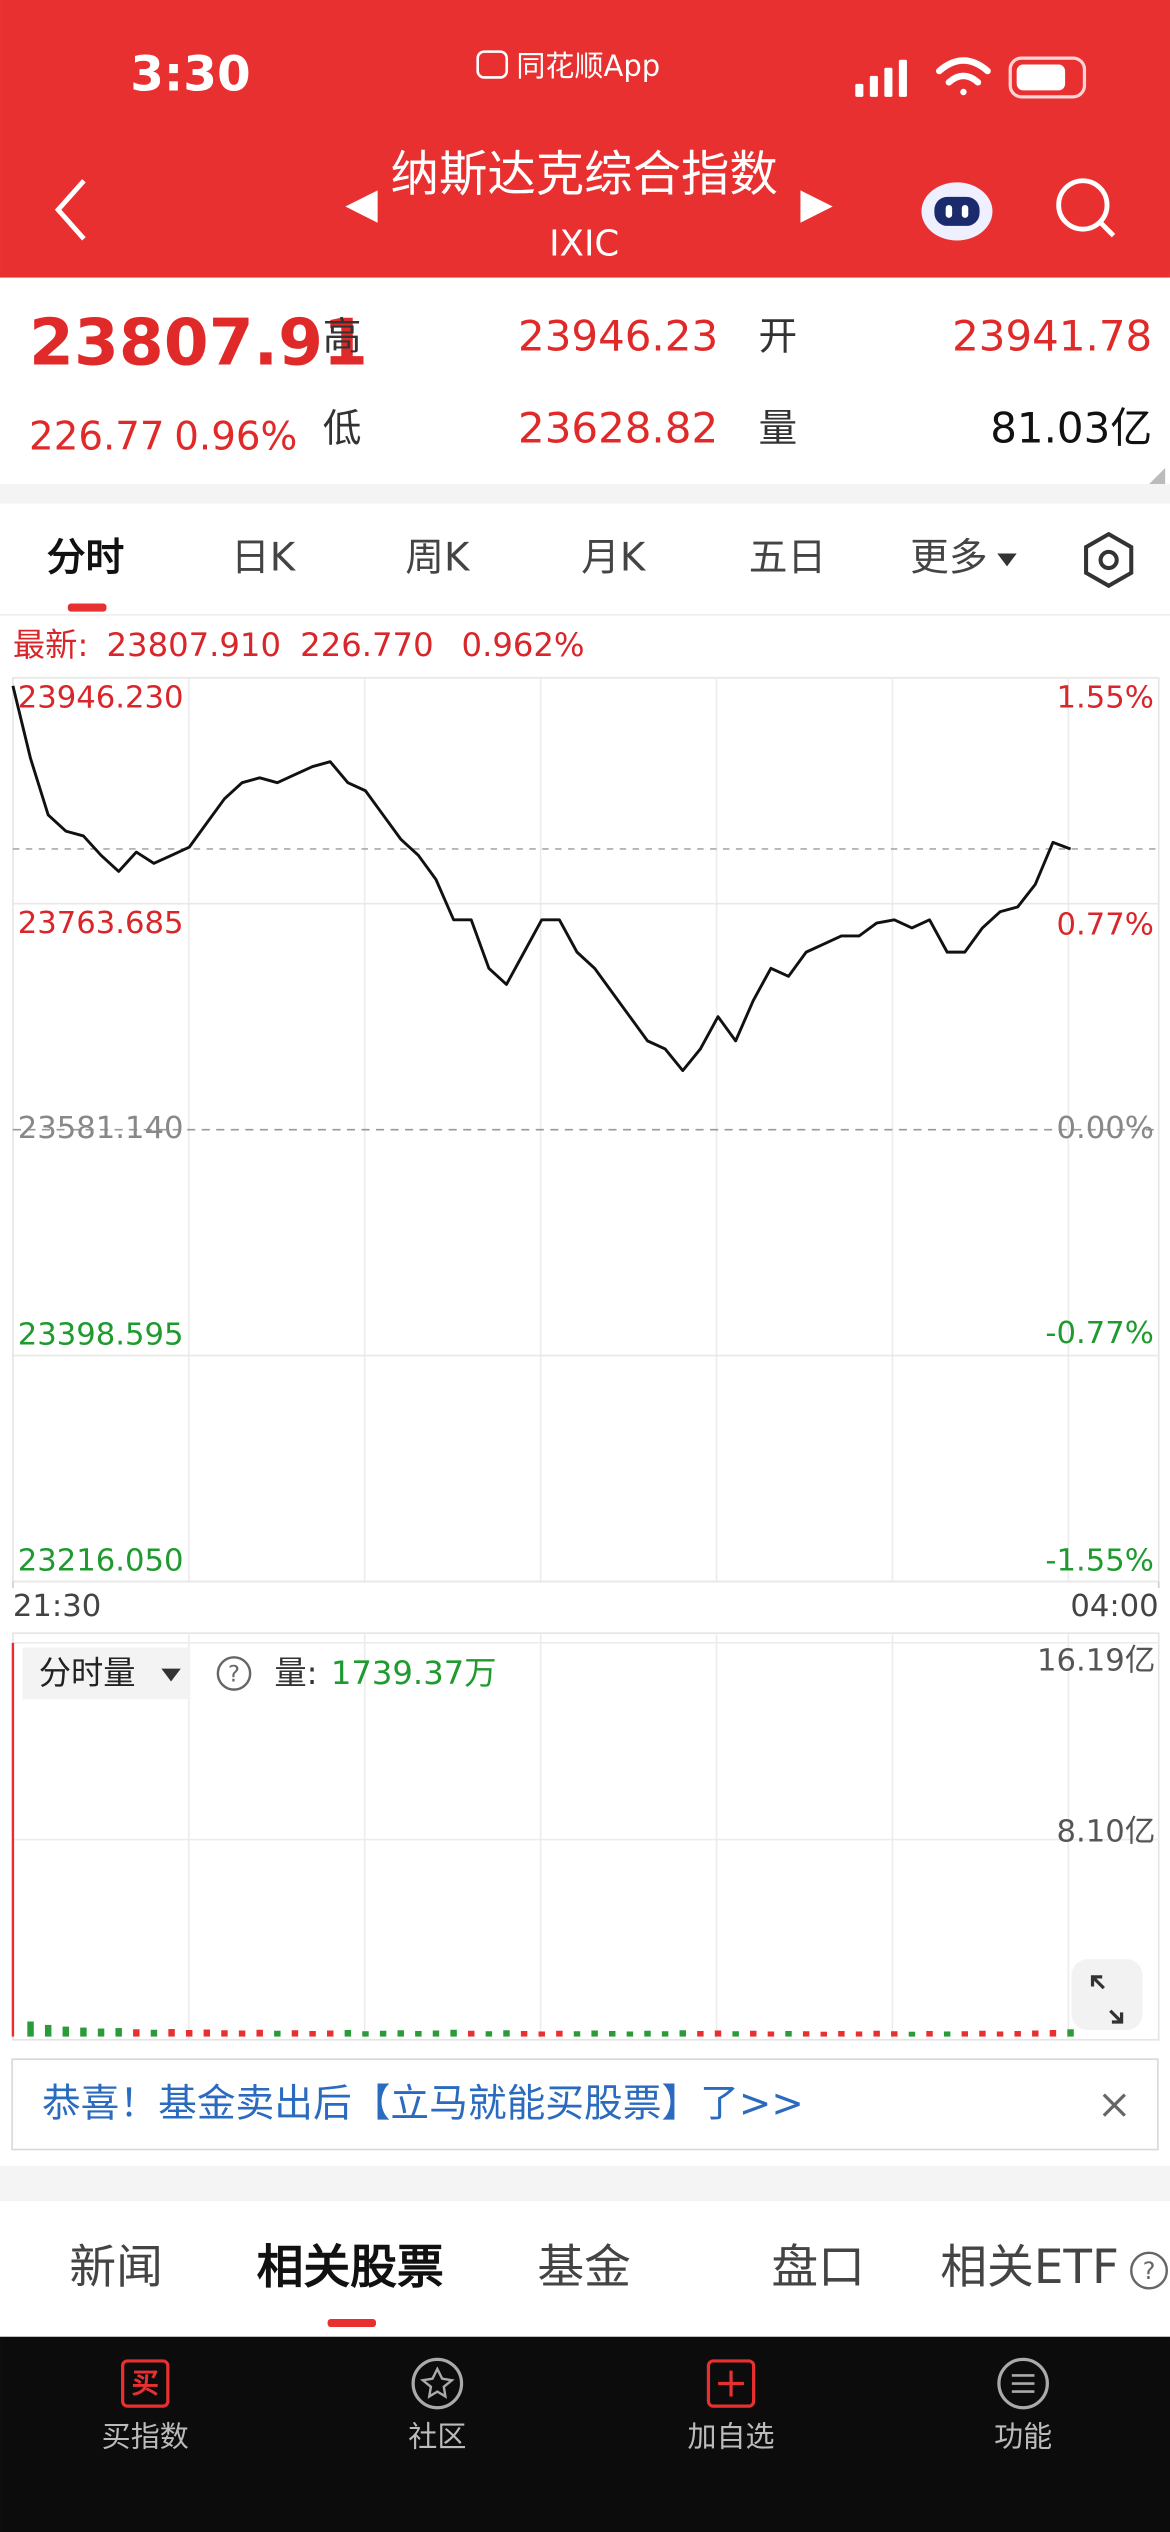 This screenshot has width=1170, height=2532. What do you see at coordinates (777, 428) in the screenshot?
I see `volume-label: 量` at bounding box center [777, 428].